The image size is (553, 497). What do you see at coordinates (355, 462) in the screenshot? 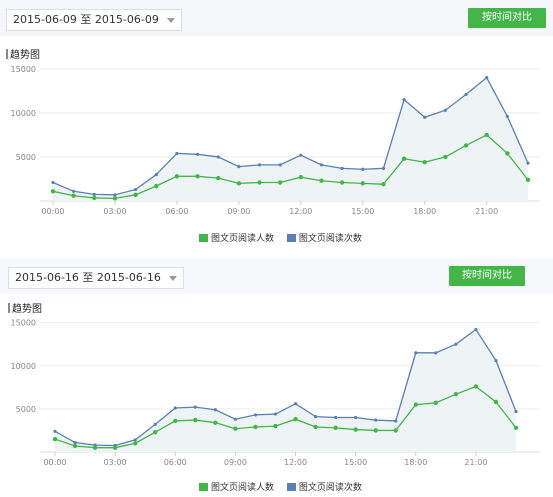
I see `x-tick-label: 15:00` at bounding box center [355, 462].